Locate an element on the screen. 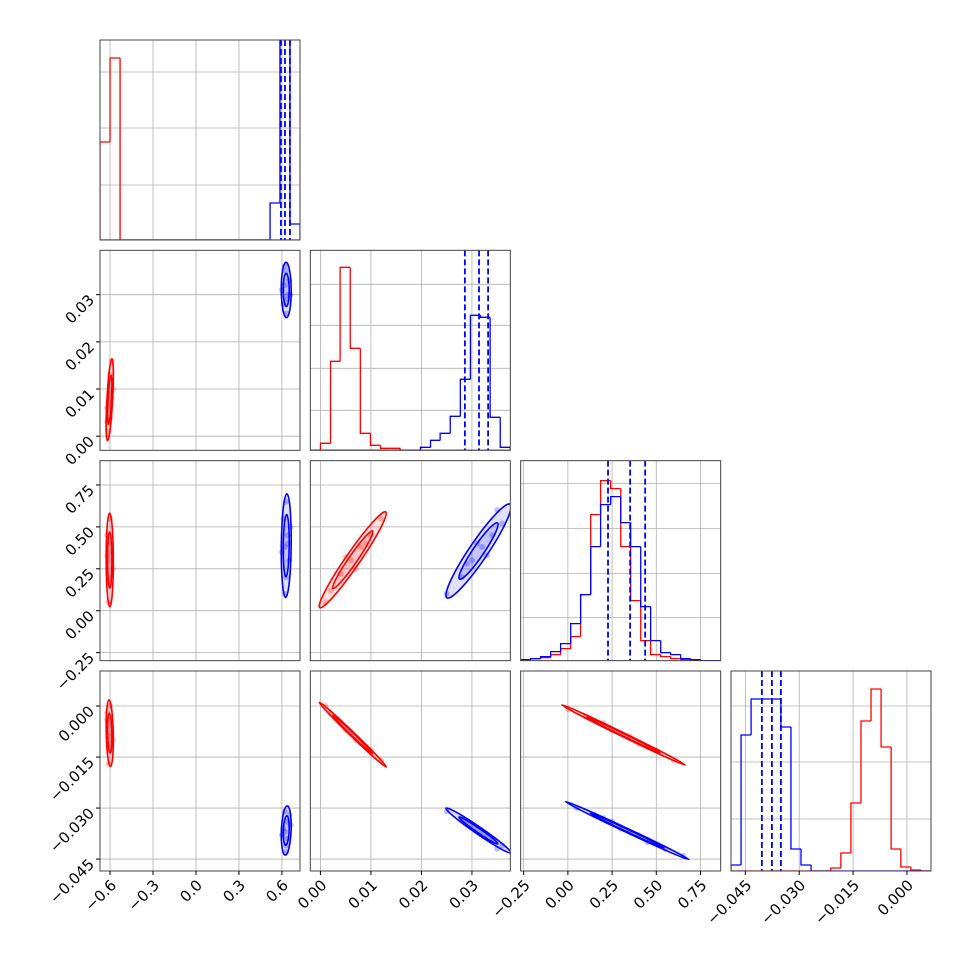 Image resolution: width=970 pixels, height=970 pixels. y-tick-label: 0.50 is located at coordinates (80, 541).